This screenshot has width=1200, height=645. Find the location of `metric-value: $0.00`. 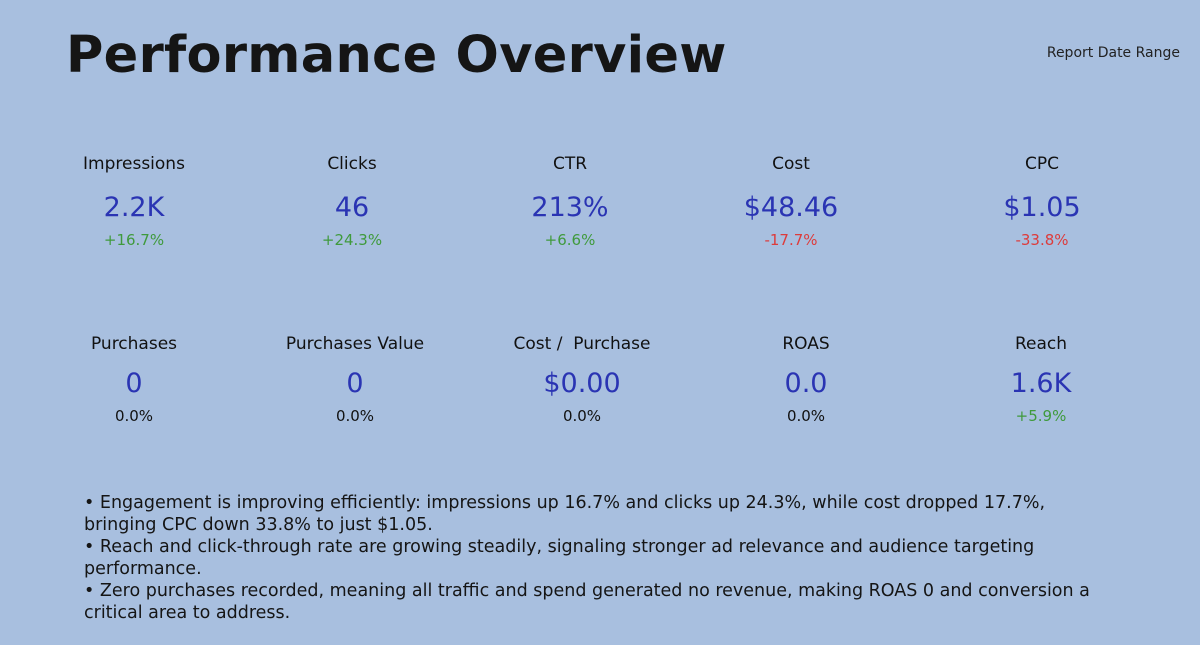

metric-value: $0.00 is located at coordinates (582, 383).